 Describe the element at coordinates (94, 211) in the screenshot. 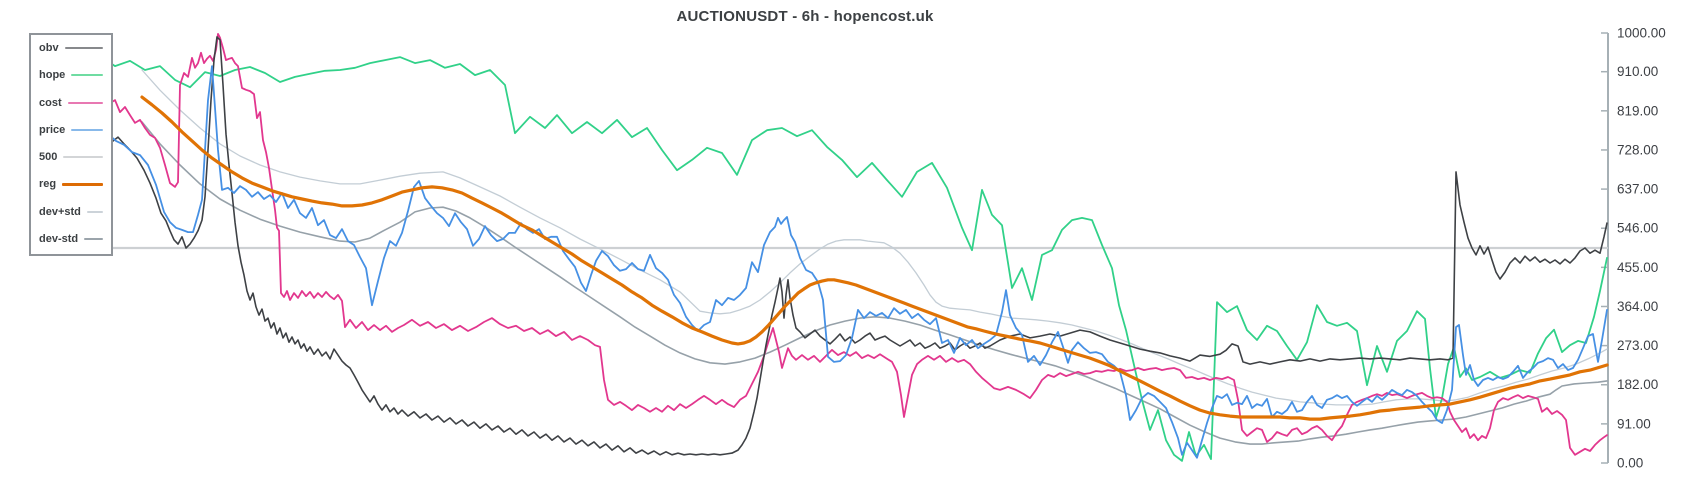

I see `legend-swatch-dev+std` at that location.